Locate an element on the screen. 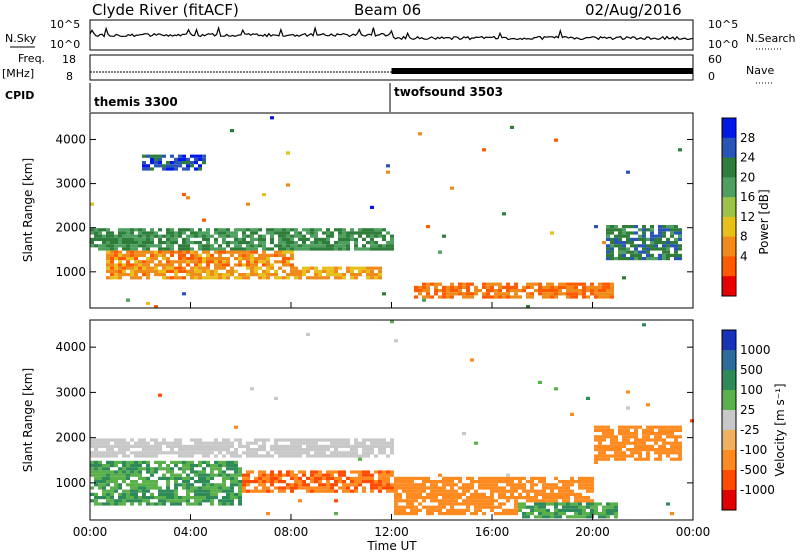 This screenshot has width=800, height=554. velocity-colorbar-tick-label: -25 is located at coordinates (750, 430).